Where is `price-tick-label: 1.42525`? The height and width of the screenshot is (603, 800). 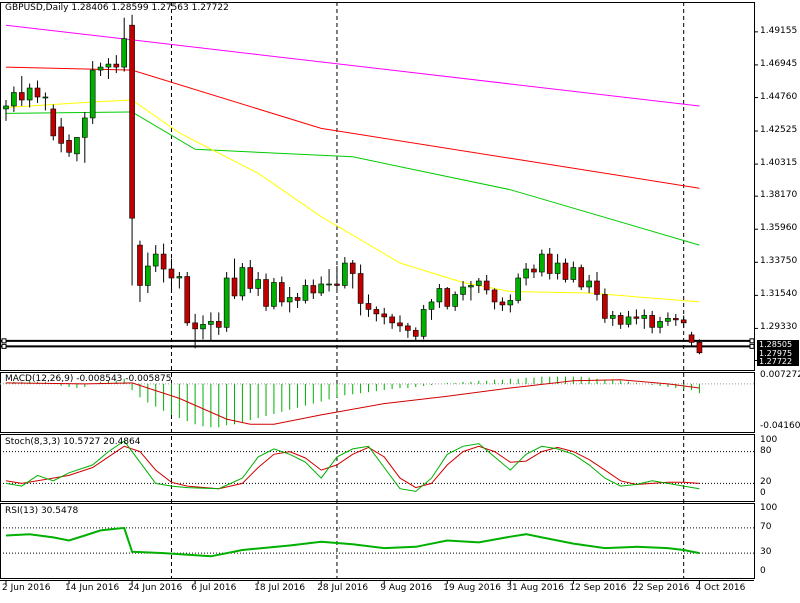 price-tick-label: 1.42525 is located at coordinates (779, 130).